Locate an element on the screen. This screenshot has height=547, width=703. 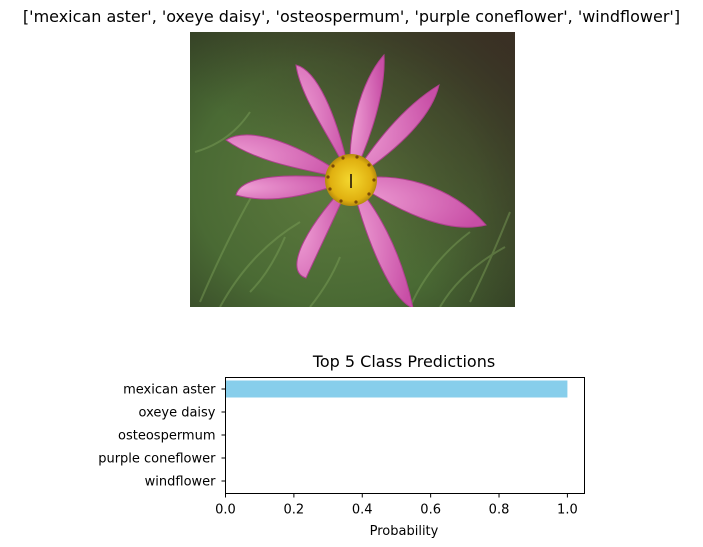
bars-group is located at coordinates (396, 389).